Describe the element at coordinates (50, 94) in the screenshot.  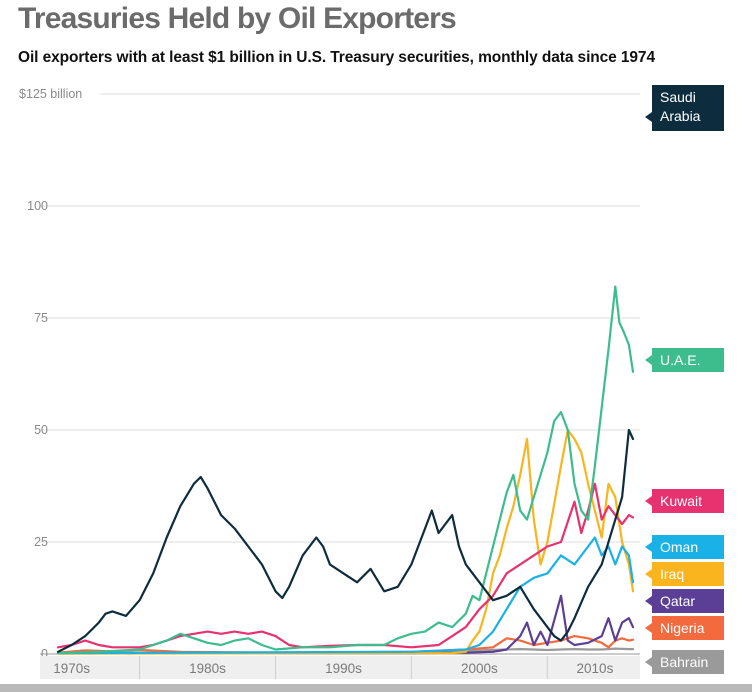
I see `y-tick-label: $125 billion` at that location.